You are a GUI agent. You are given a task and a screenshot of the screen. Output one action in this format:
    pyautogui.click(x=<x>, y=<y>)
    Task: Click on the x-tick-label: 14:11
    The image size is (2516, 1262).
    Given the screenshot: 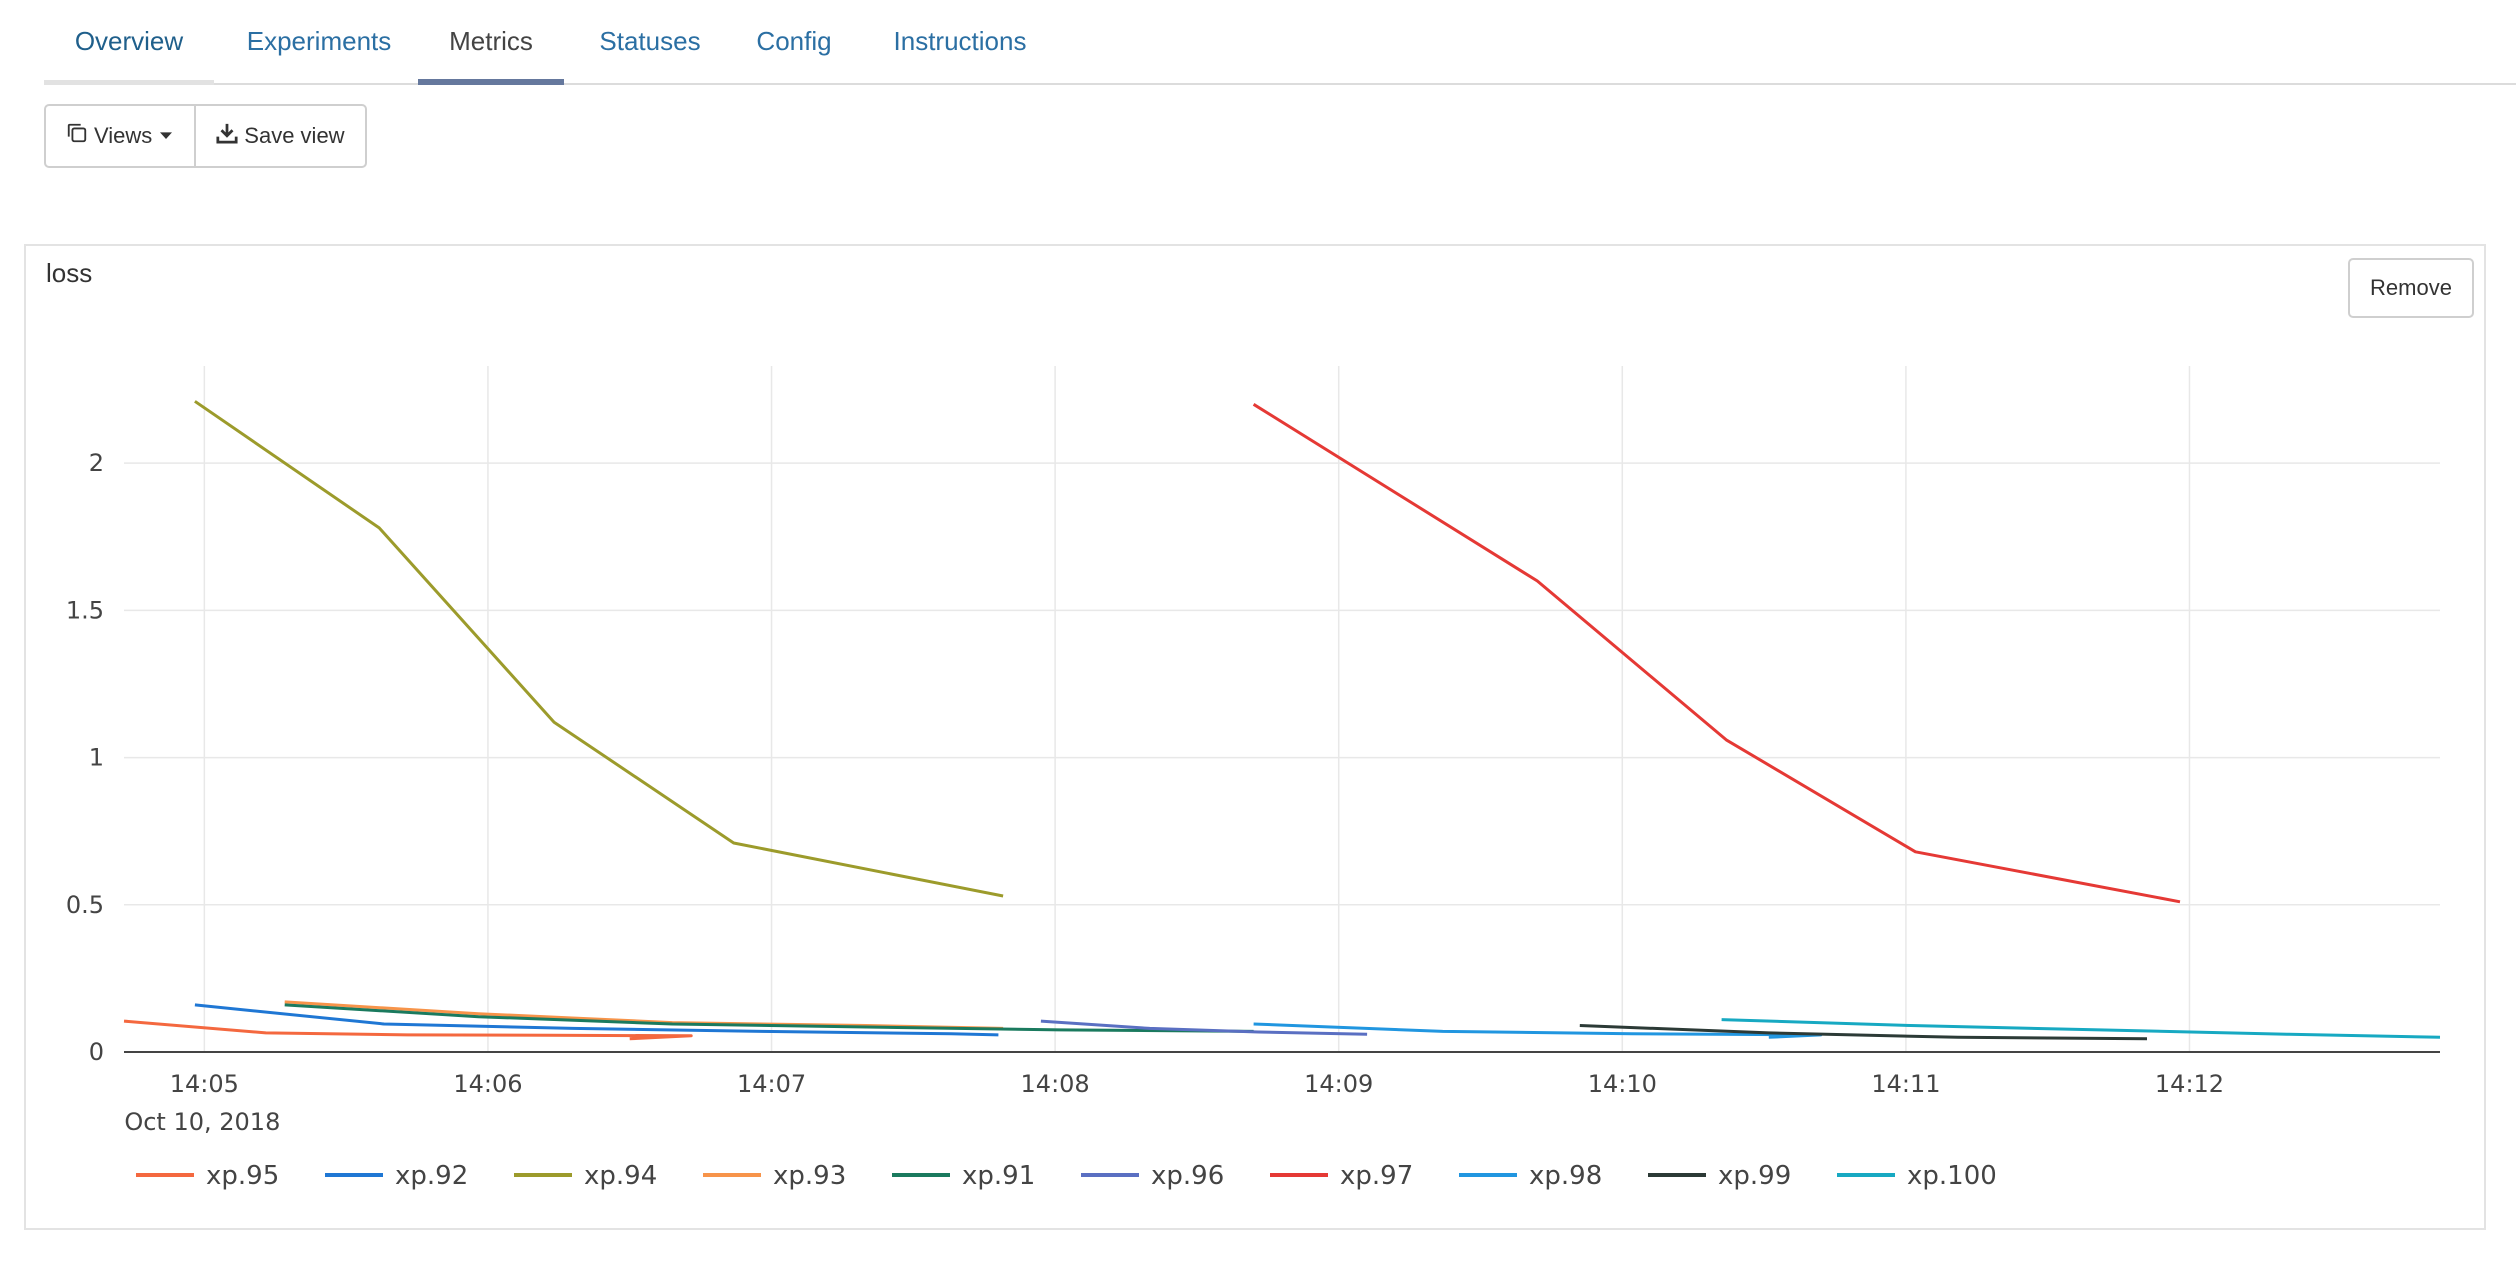 What is the action you would take?
    pyautogui.click(x=1905, y=1084)
    